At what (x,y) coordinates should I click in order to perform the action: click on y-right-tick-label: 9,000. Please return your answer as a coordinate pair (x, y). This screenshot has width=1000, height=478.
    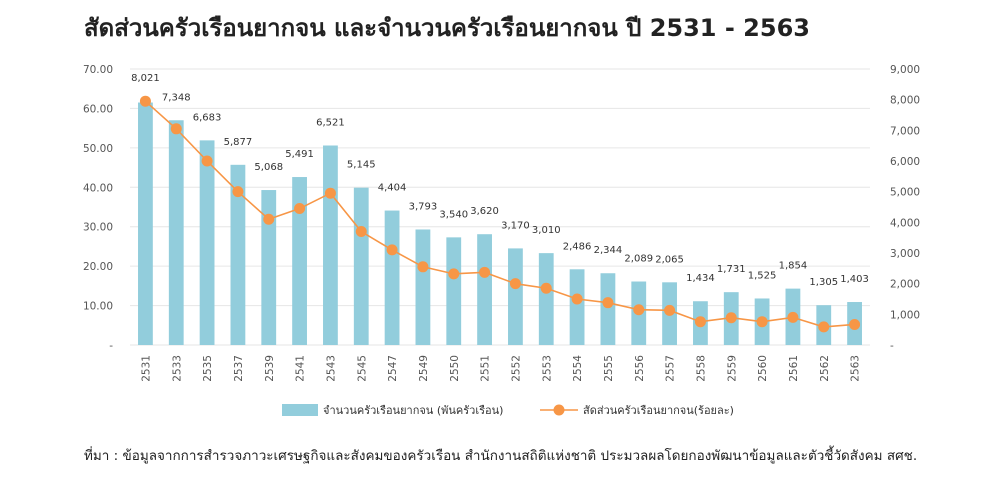
    Looking at the image, I should click on (905, 70).